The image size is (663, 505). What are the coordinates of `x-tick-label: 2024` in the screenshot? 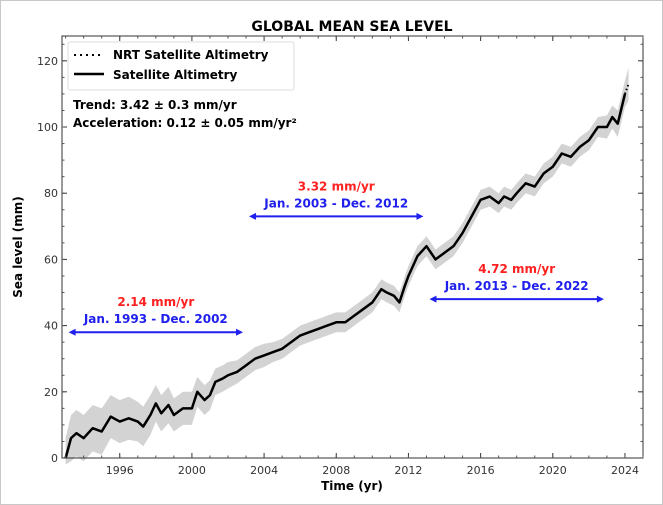 It's located at (625, 470).